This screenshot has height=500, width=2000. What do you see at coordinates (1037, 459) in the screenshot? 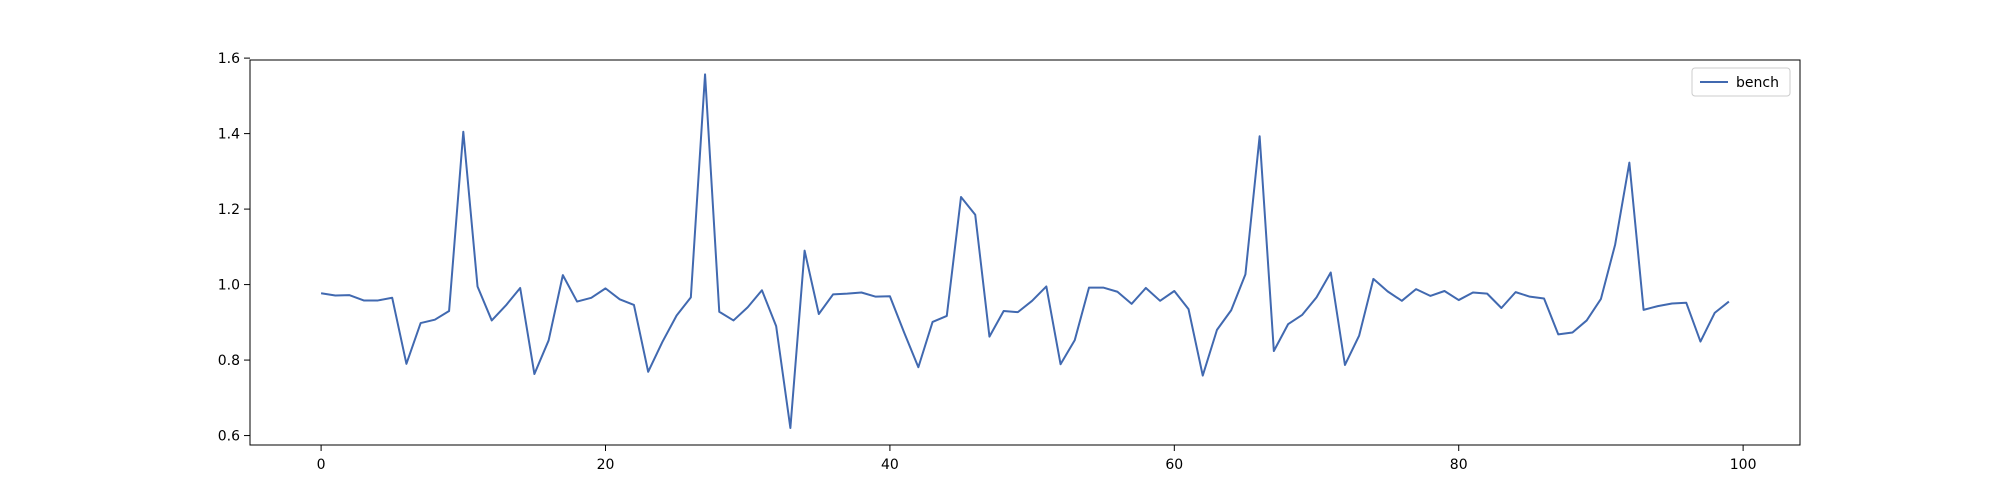
I see `x-axis: 0 20 40 60 80 100` at bounding box center [1037, 459].